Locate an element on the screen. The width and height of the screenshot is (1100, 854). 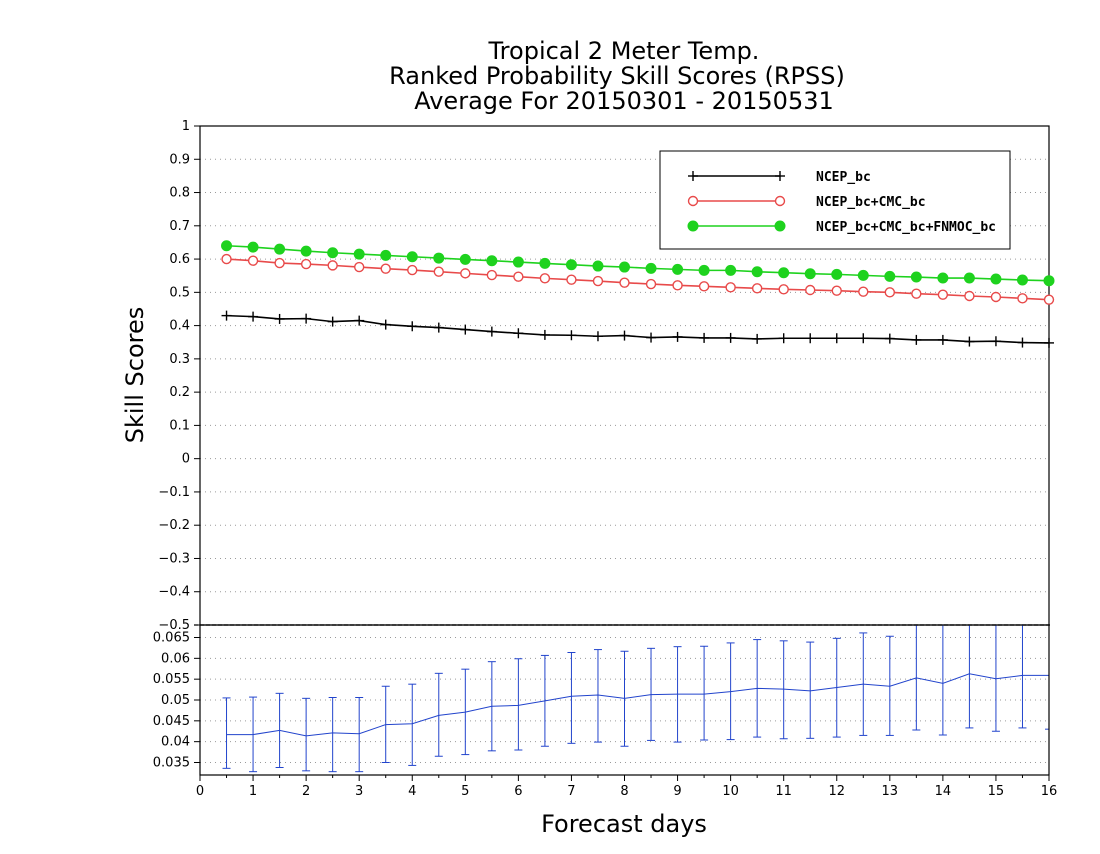
y-tick-label: 0.055 is located at coordinates (171, 679).